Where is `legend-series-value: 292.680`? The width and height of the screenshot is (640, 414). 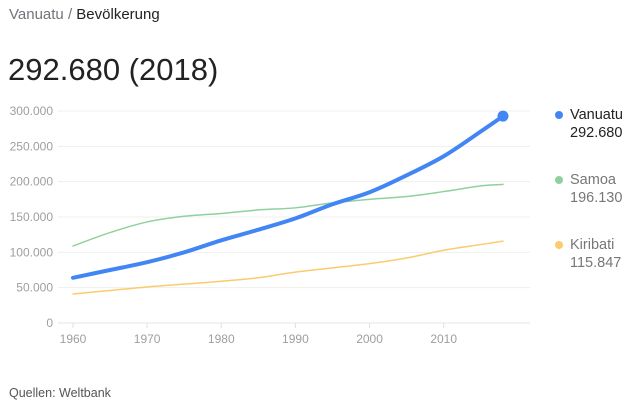 legend-series-value: 292.680 is located at coordinates (596, 133).